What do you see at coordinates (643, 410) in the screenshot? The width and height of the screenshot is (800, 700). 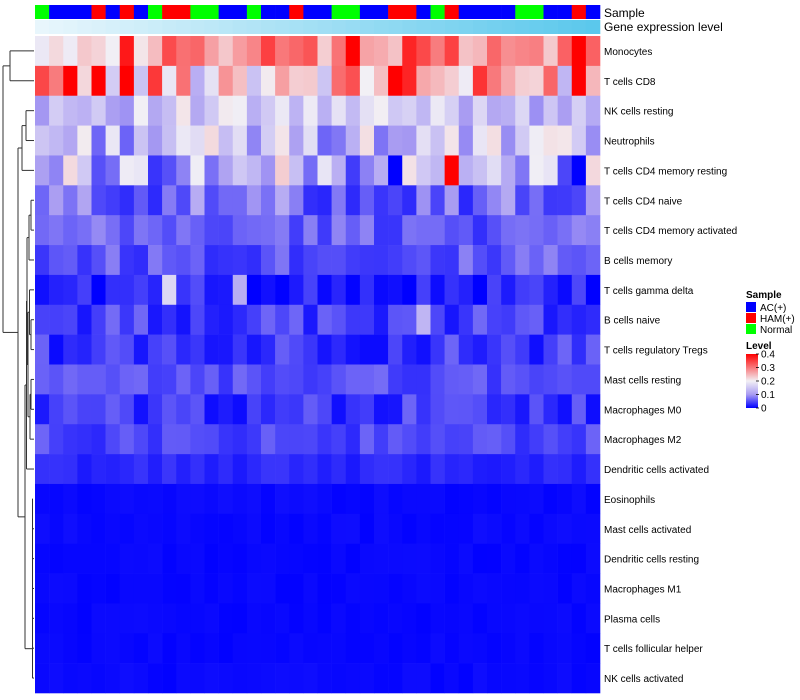 I see `row-label: Macrophages M0` at bounding box center [643, 410].